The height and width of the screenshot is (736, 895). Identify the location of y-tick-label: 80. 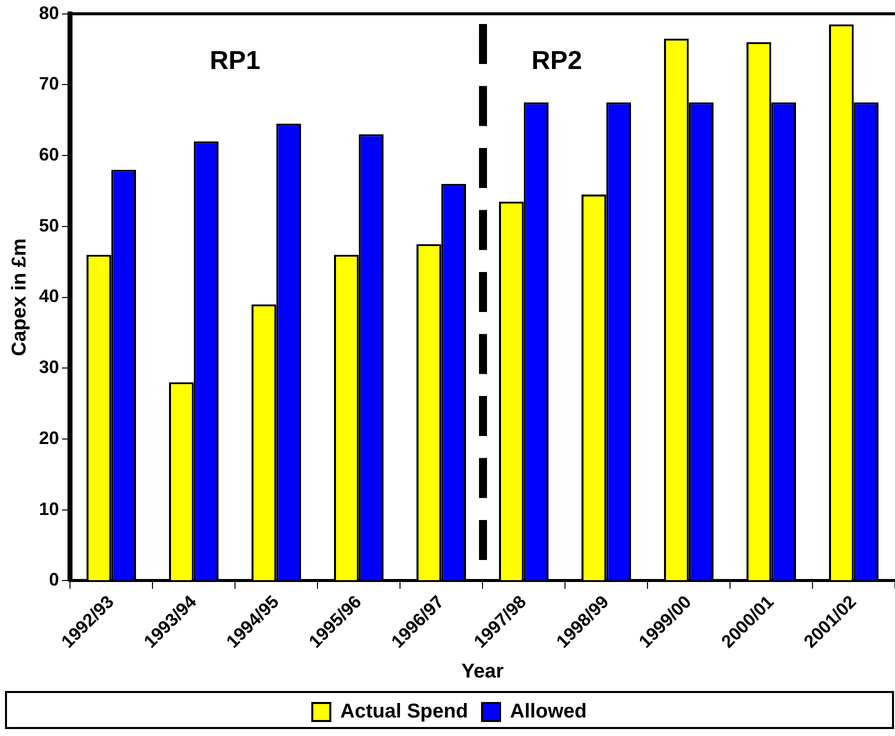
(49, 12).